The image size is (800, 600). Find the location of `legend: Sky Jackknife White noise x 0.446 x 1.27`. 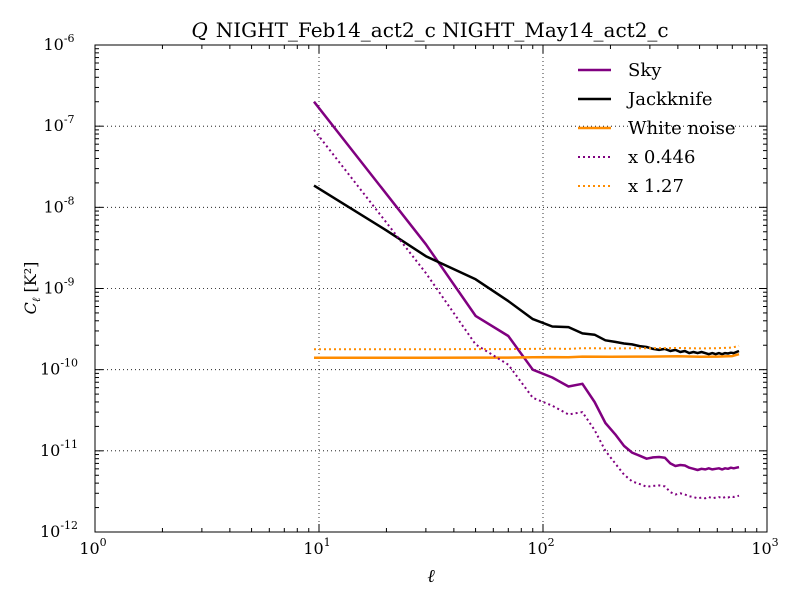

legend: Sky Jackknife White noise x 0.446 x 1.27 is located at coordinates (657, 128).